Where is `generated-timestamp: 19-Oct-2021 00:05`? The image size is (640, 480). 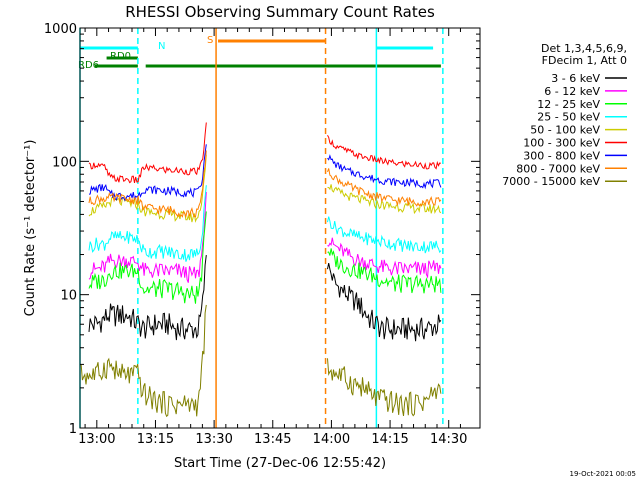 generated-timestamp: 19-Oct-2021 00:05 is located at coordinates (603, 474).